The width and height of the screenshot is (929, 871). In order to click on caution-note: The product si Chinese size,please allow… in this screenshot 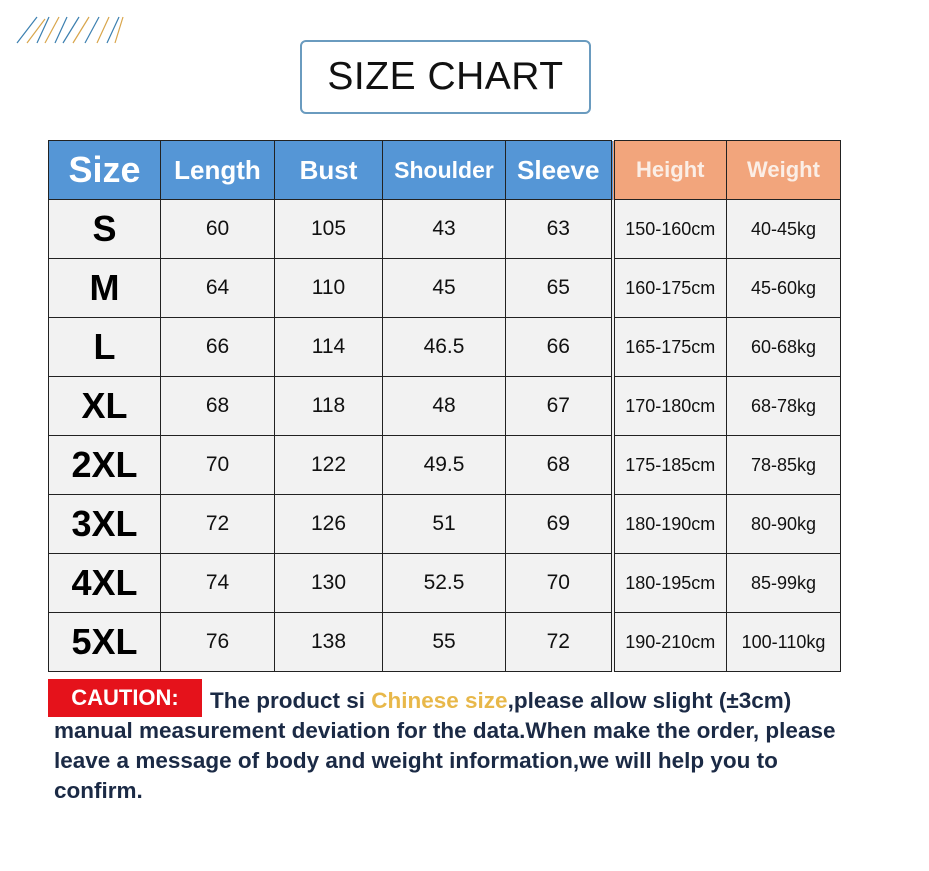, I will do `click(454, 746)`.